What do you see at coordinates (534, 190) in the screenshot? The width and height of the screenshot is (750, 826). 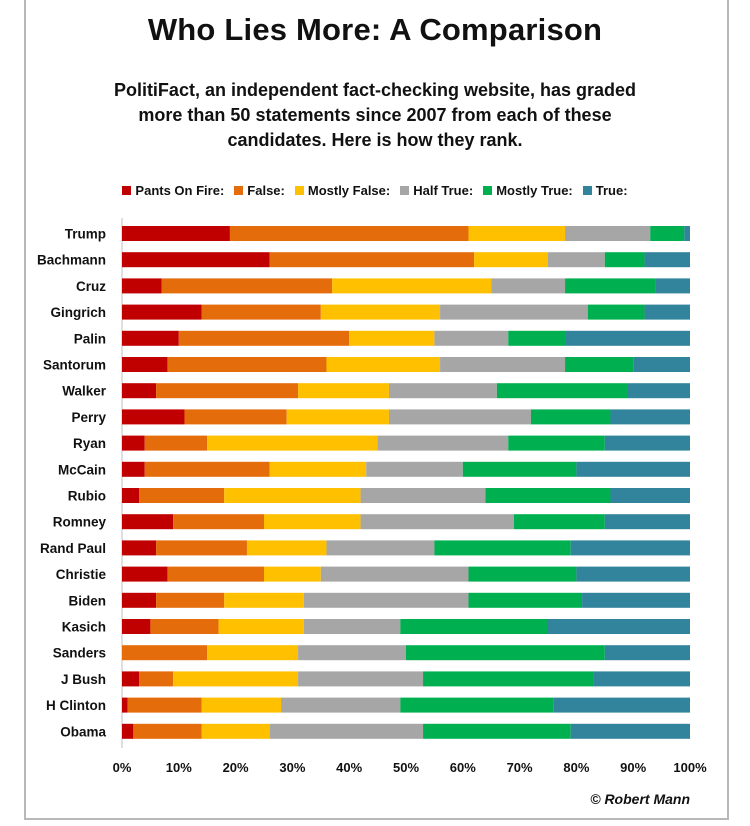 I see `legend-label: Mostly True:` at bounding box center [534, 190].